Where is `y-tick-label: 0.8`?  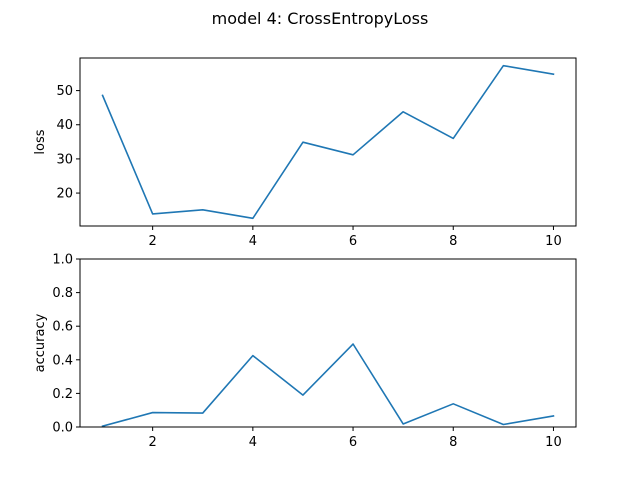 y-tick-label: 0.8 is located at coordinates (62, 293).